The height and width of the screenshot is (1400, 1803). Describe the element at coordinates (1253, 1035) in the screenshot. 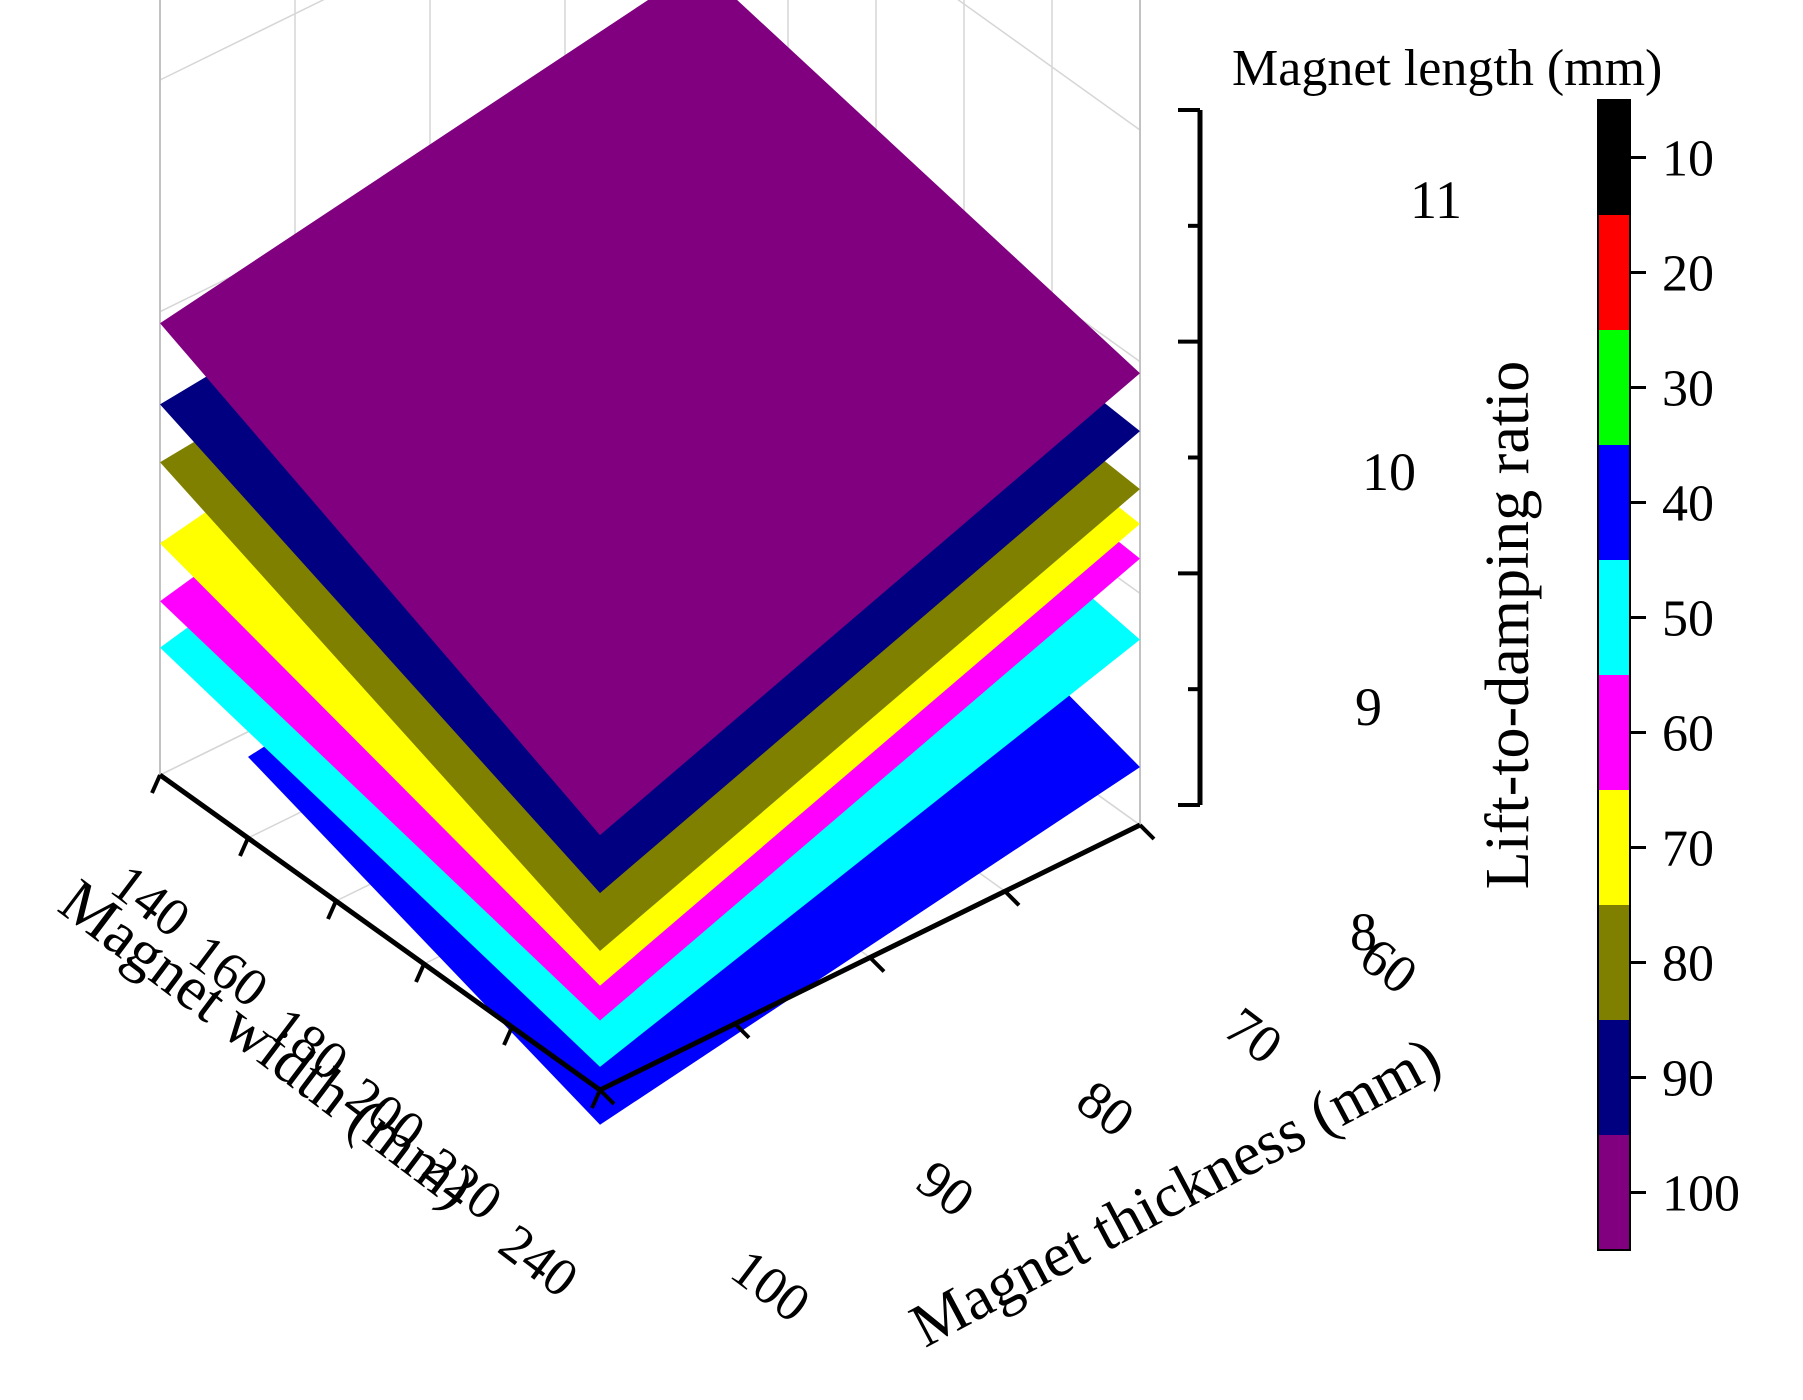

I see `y-tick-label: 70` at that location.